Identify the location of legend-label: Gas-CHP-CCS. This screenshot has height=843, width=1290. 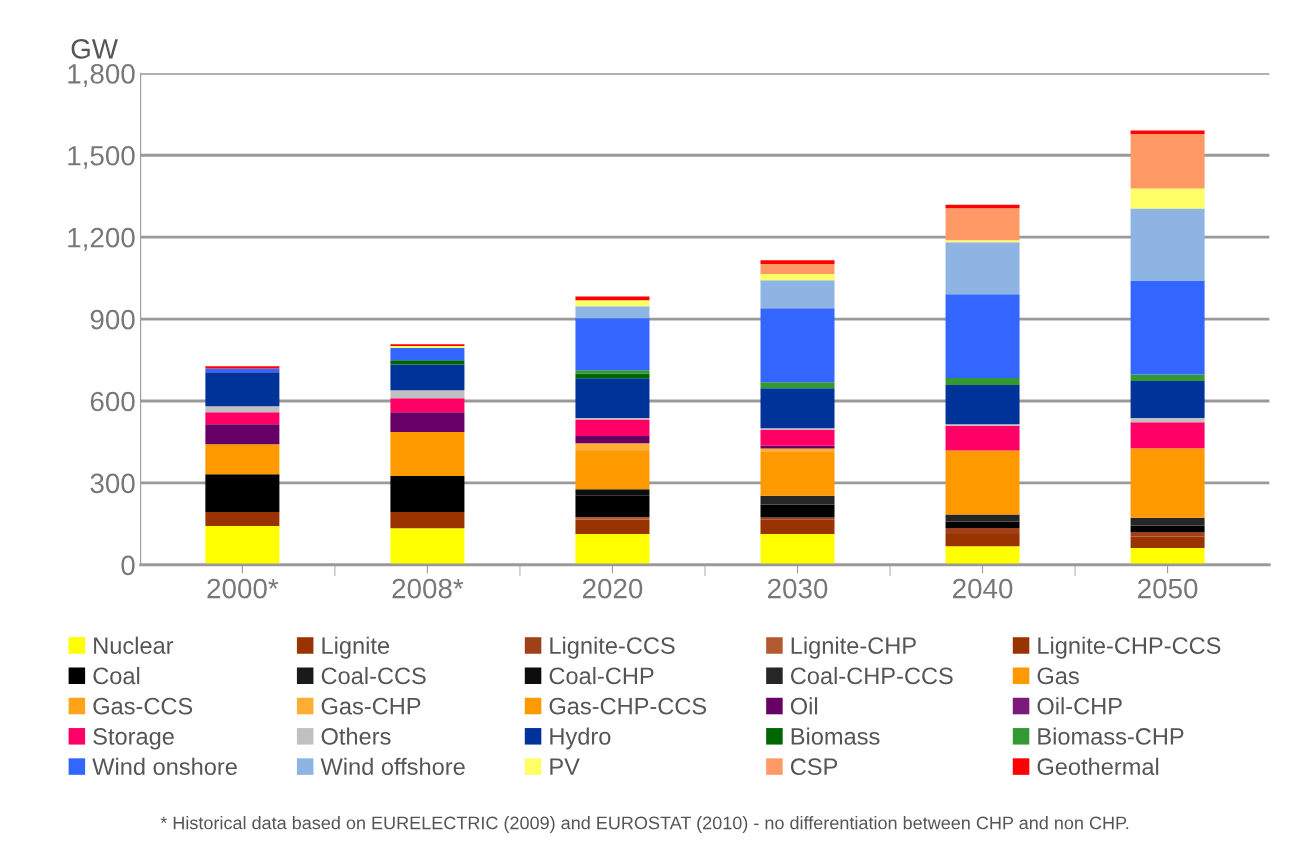
(628, 706).